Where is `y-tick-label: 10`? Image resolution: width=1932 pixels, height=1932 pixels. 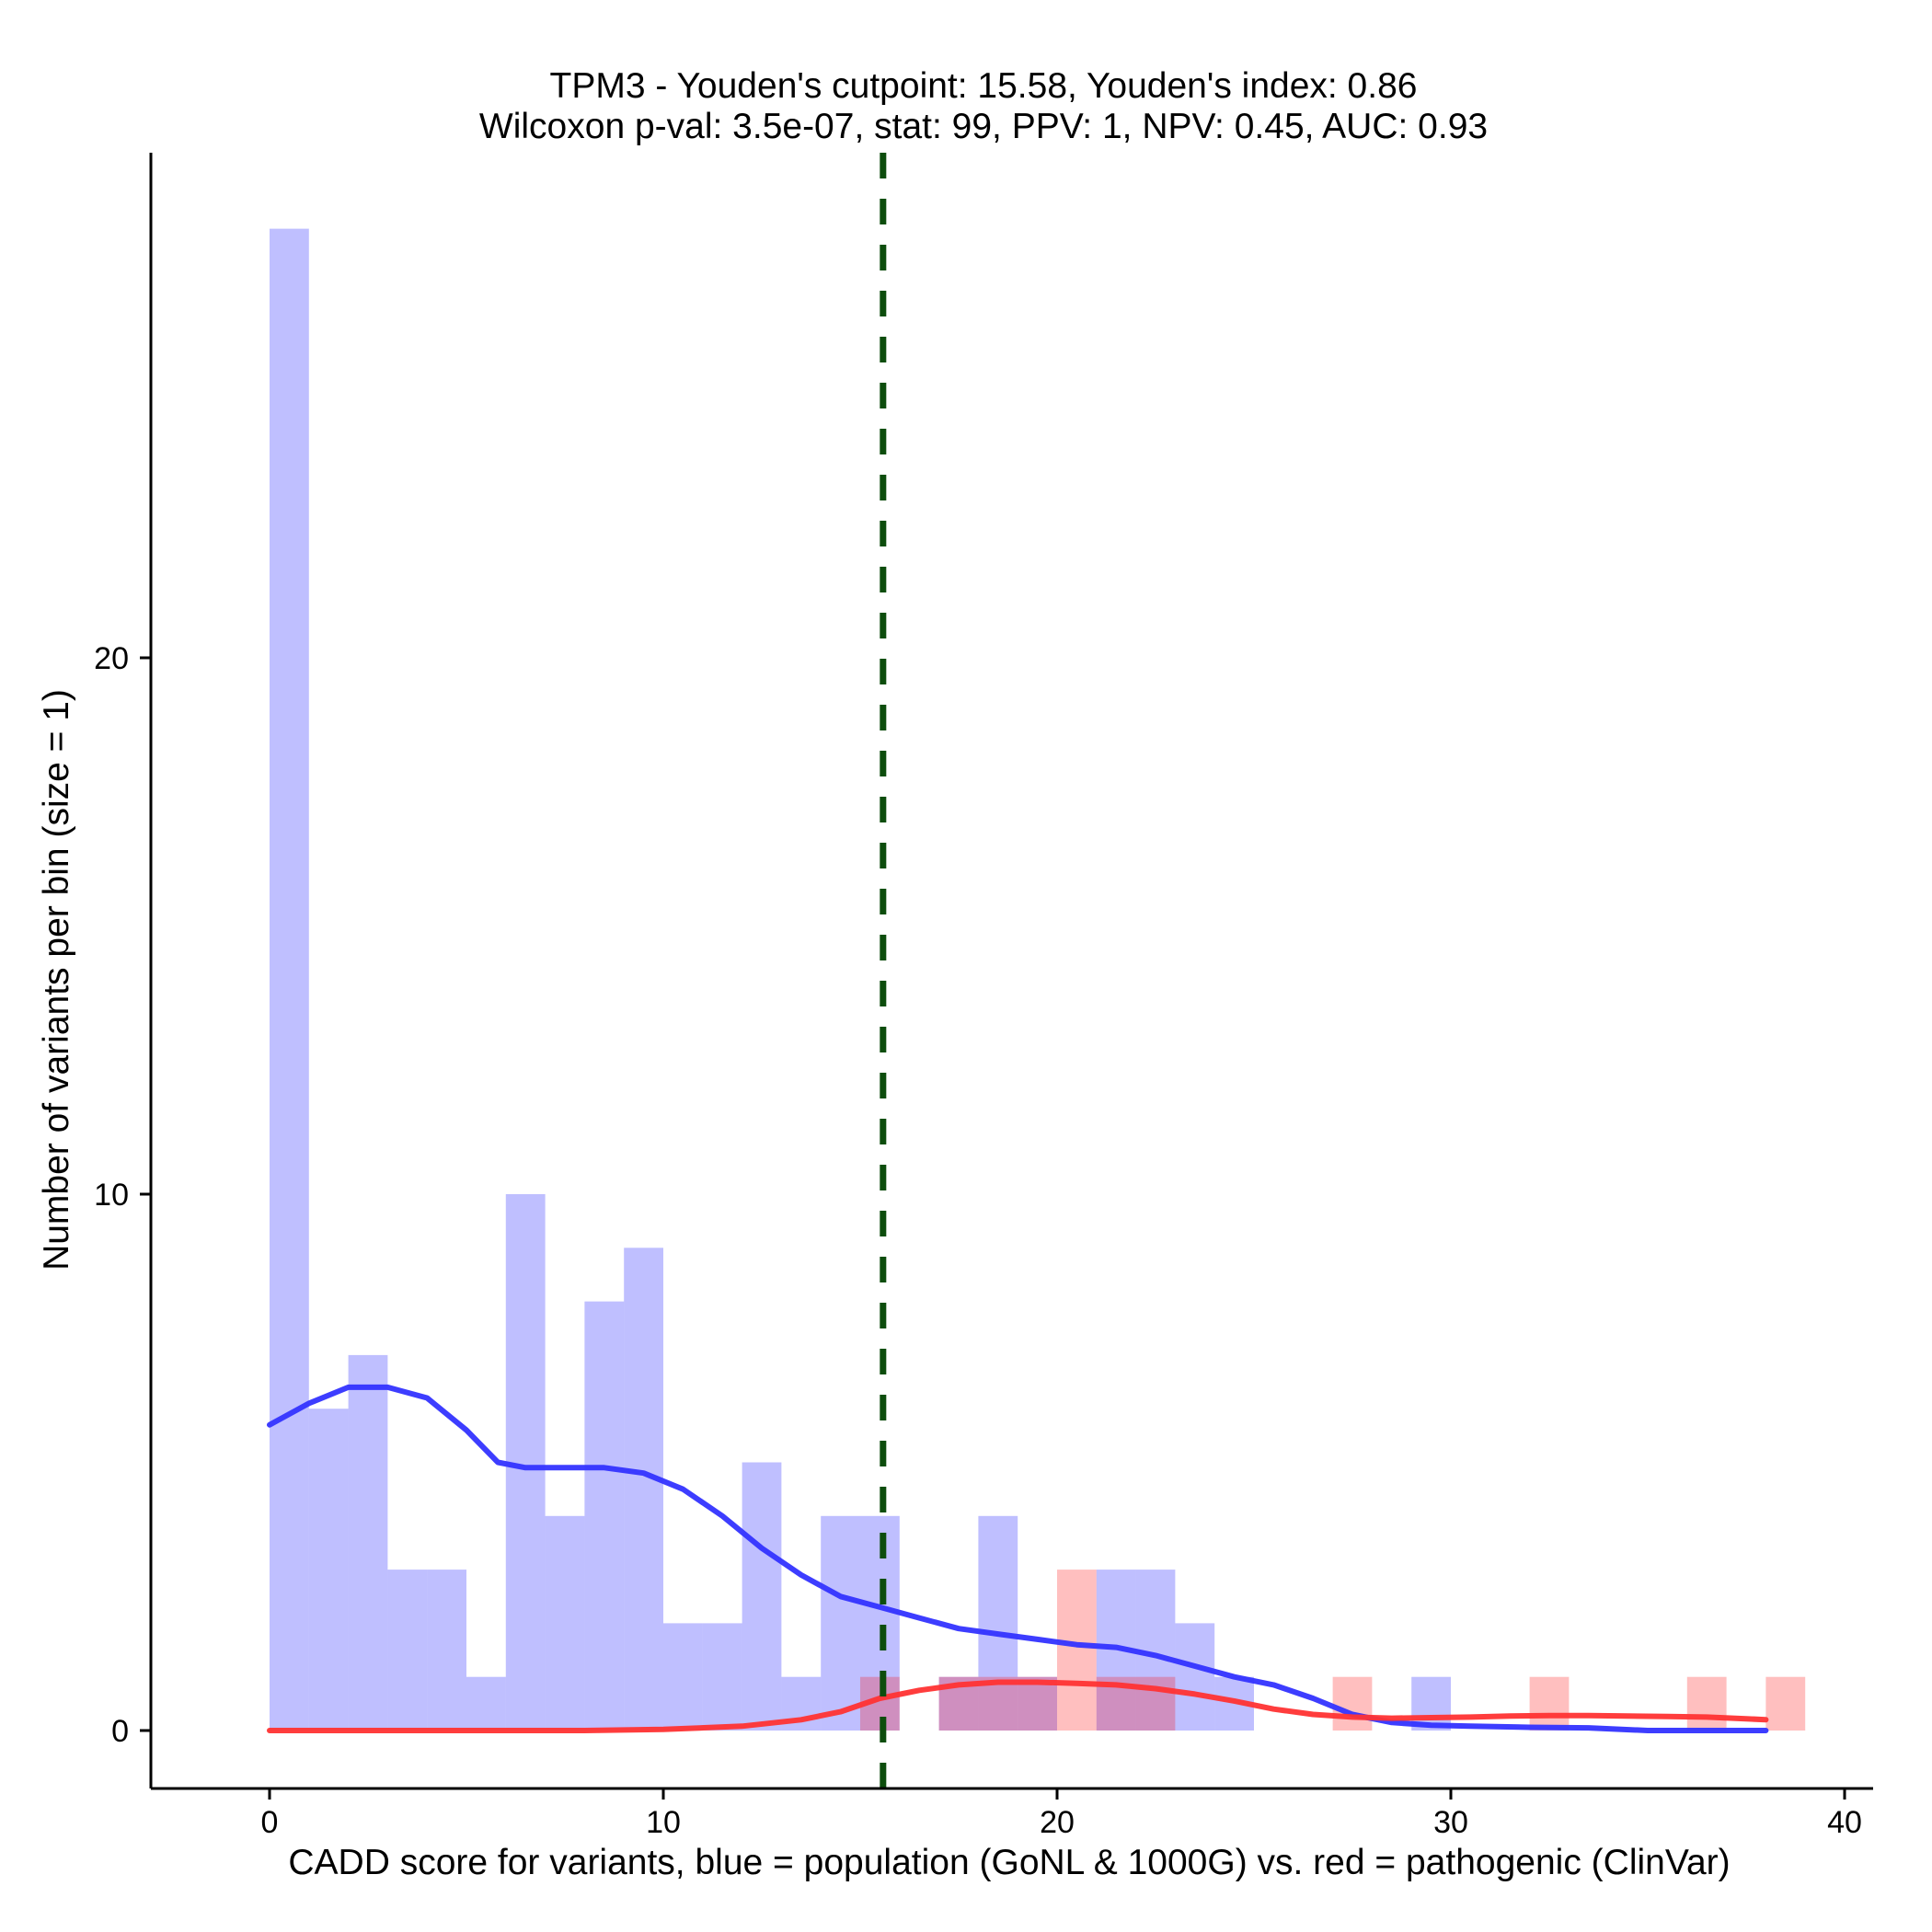 y-tick-label: 10 is located at coordinates (111, 1195).